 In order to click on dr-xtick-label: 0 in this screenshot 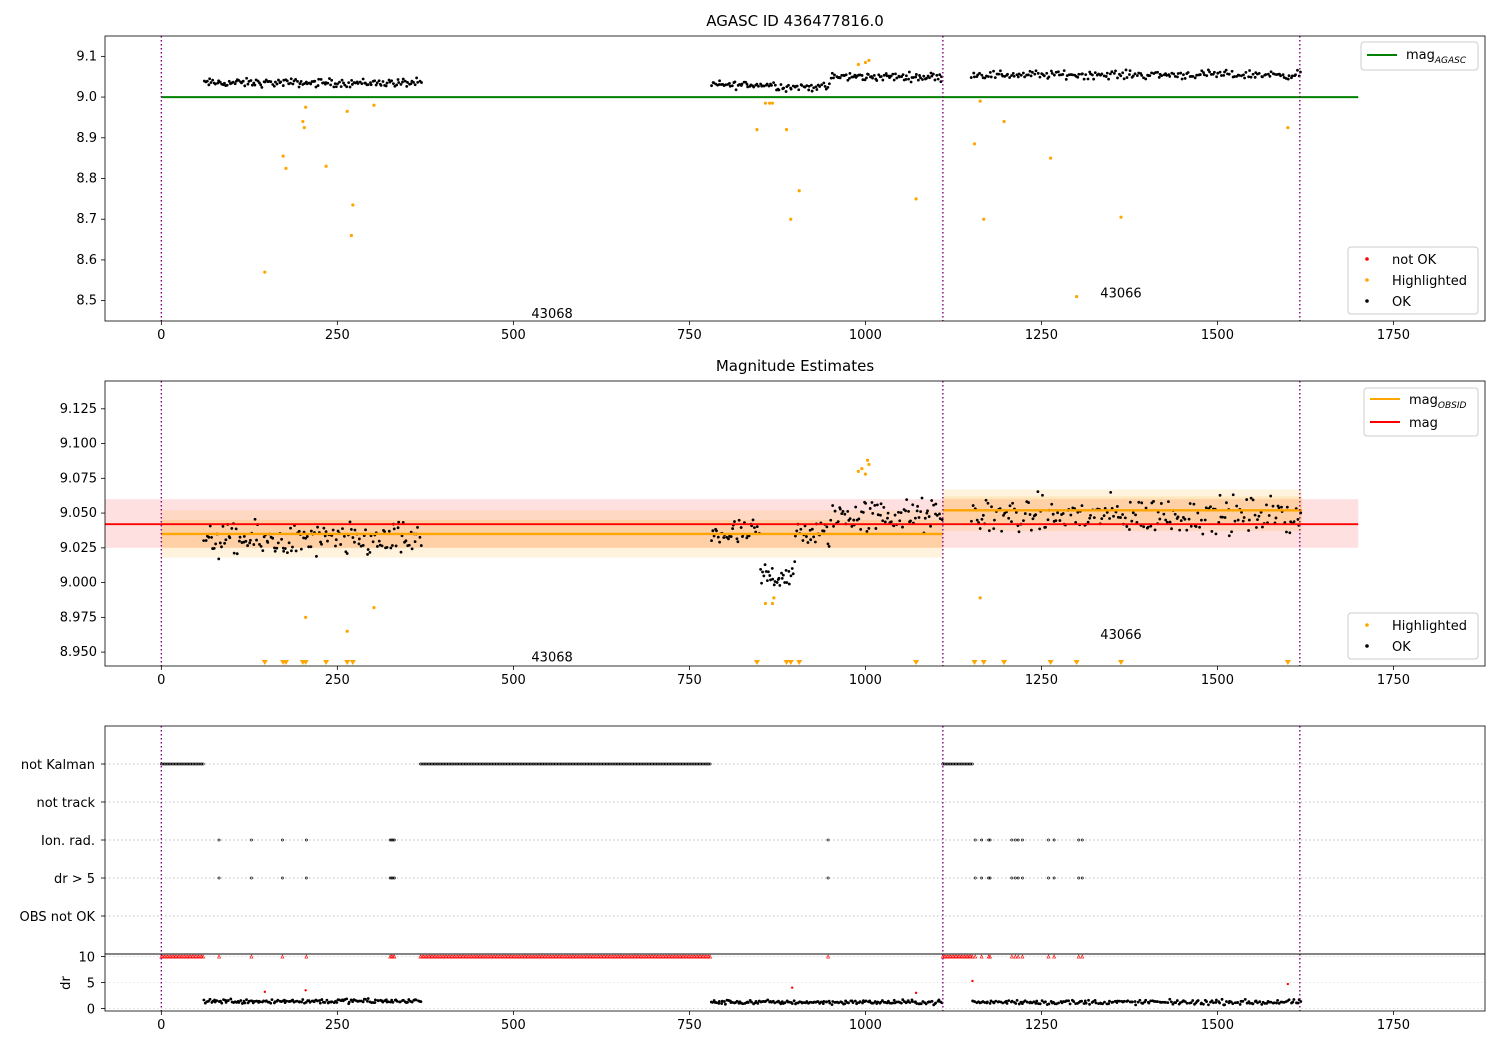, I will do `click(161, 1025)`.